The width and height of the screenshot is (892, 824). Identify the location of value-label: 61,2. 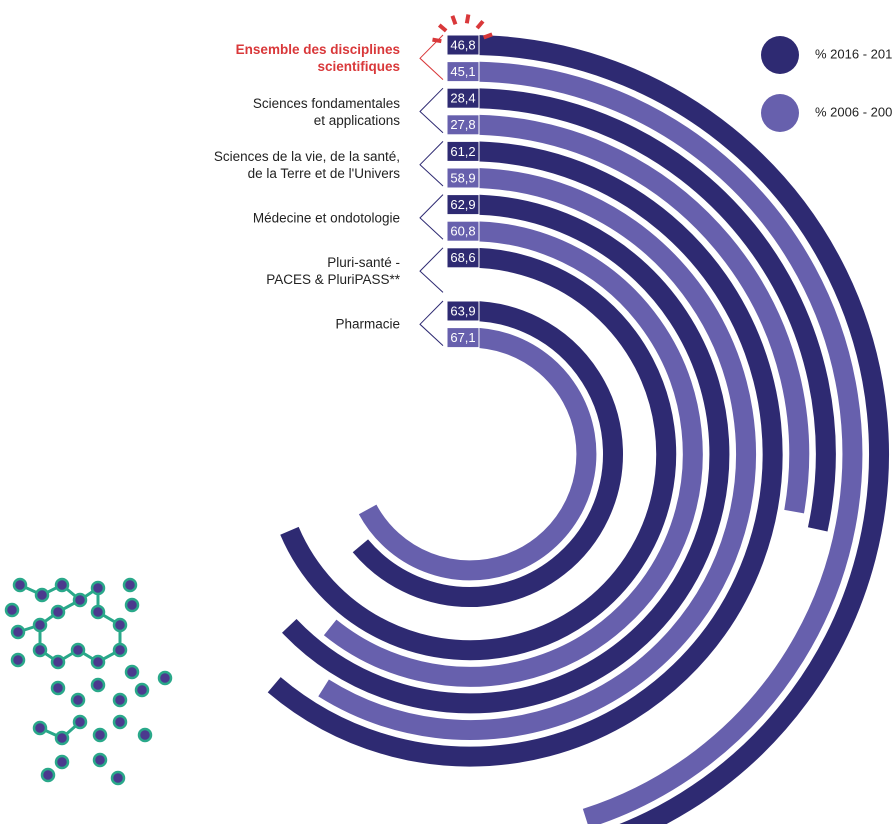
(462, 151).